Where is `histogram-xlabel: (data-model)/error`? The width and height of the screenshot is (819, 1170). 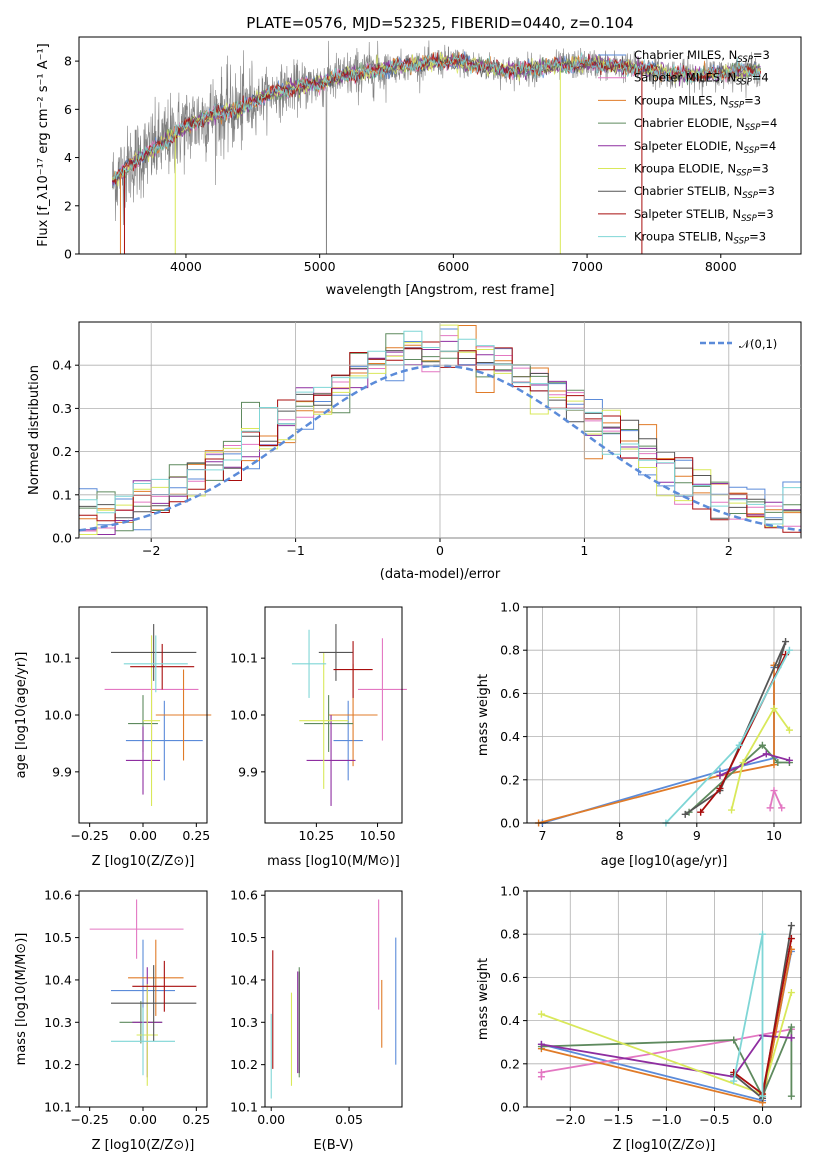 histogram-xlabel: (data-model)/error is located at coordinates (440, 574).